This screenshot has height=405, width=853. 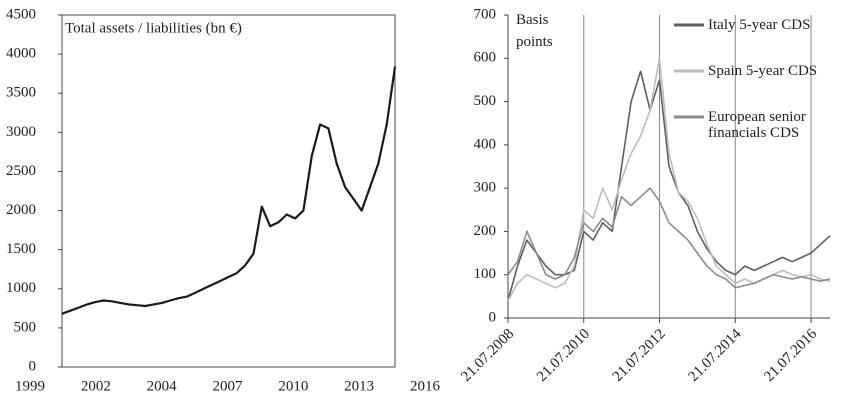 I want to click on x-tick-label: 21.07.2008, so click(x=487, y=355).